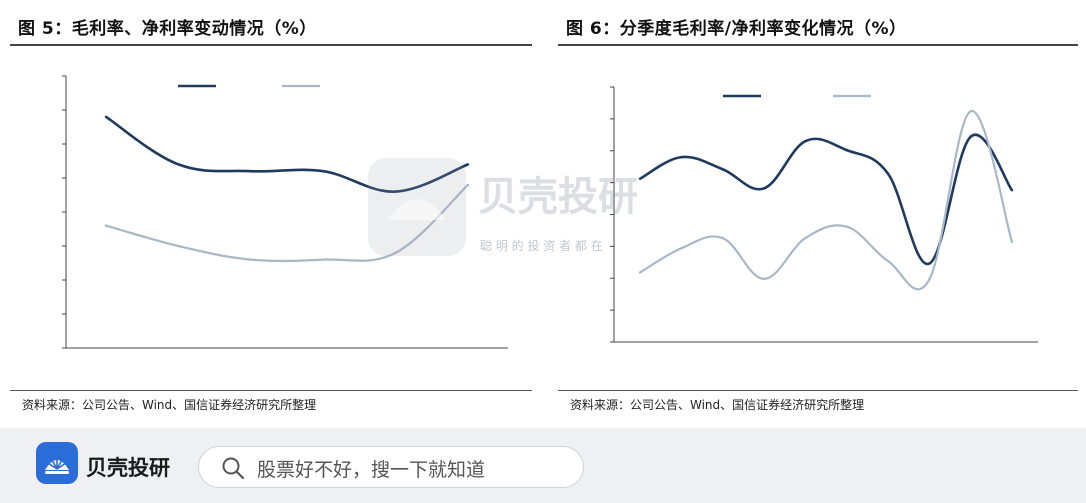 The width and height of the screenshot is (1086, 503). I want to click on watermark-tagline: 聪 明 的 投 资 者 都 在, so click(541, 245).